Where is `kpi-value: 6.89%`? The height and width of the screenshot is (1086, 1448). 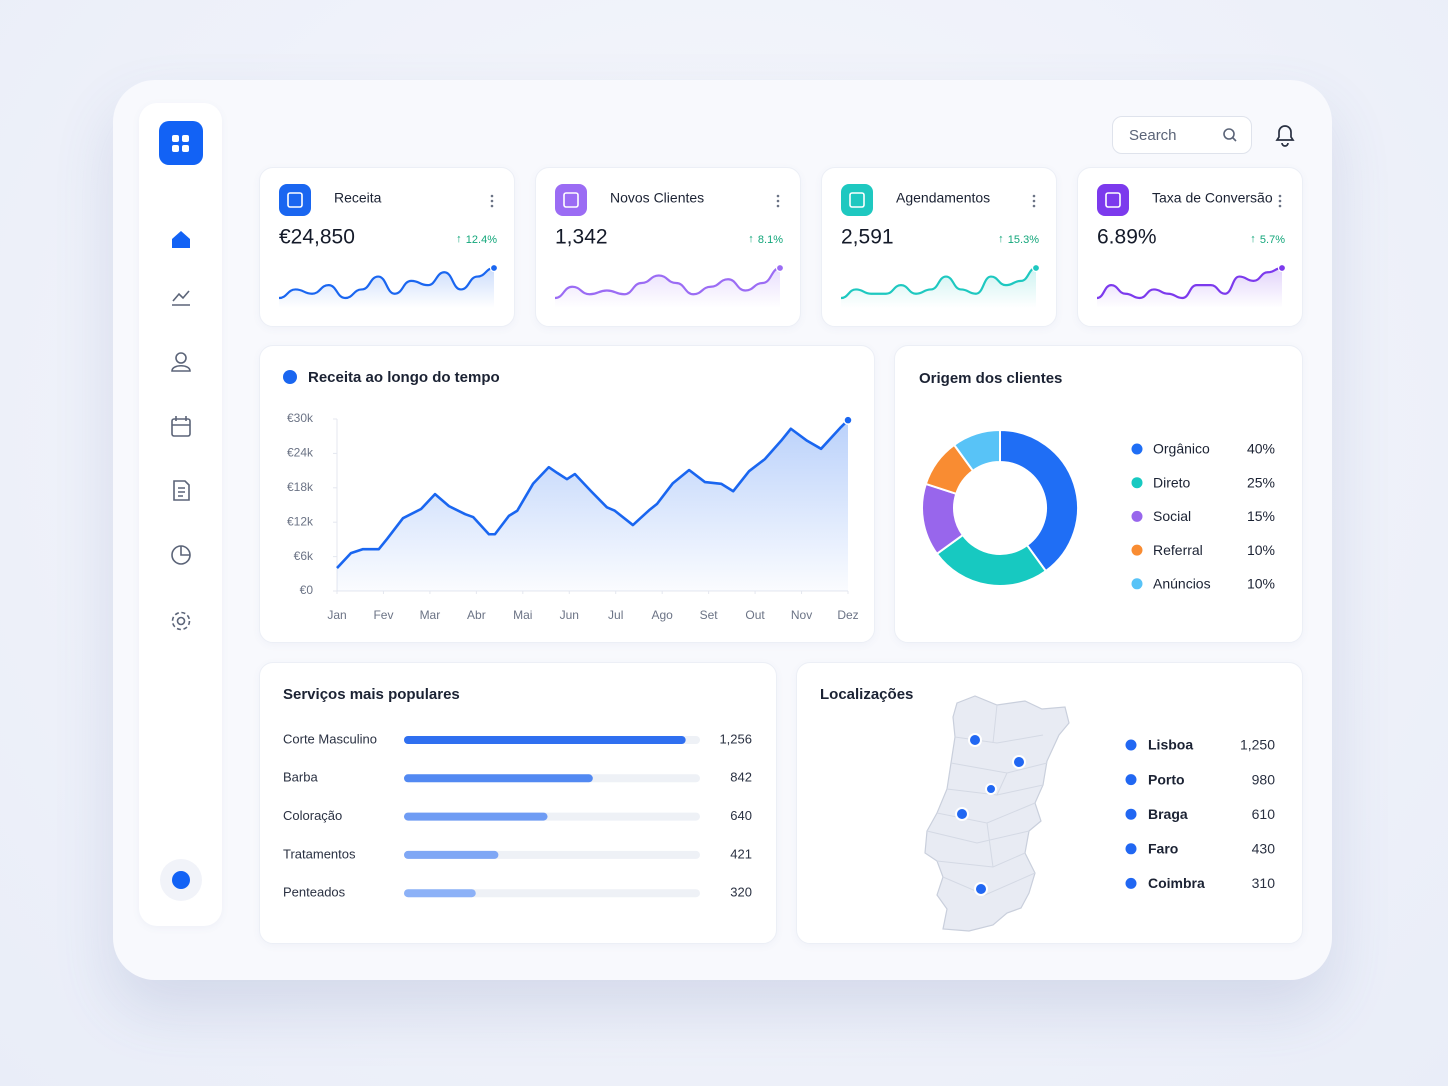
kpi-value: 6.89% is located at coordinates (1127, 237).